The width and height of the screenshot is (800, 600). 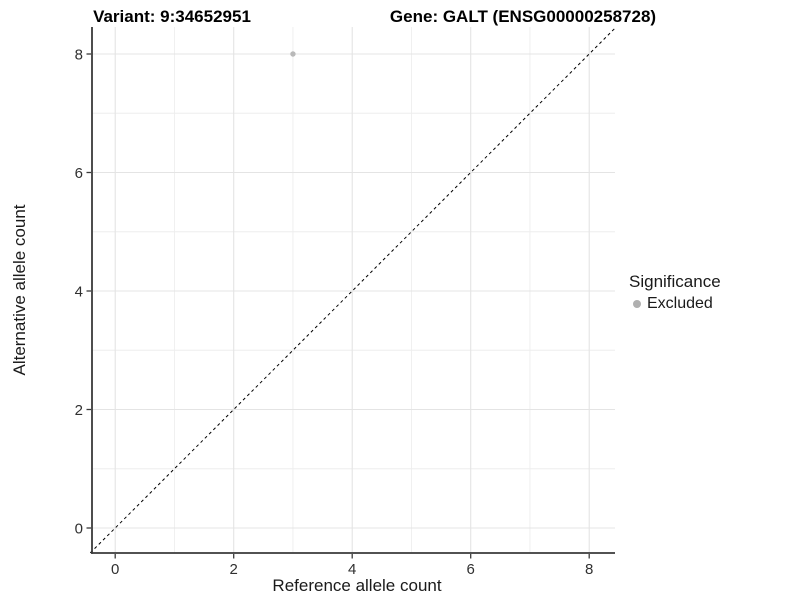 I want to click on y-tick-label: 2, so click(x=79, y=410).